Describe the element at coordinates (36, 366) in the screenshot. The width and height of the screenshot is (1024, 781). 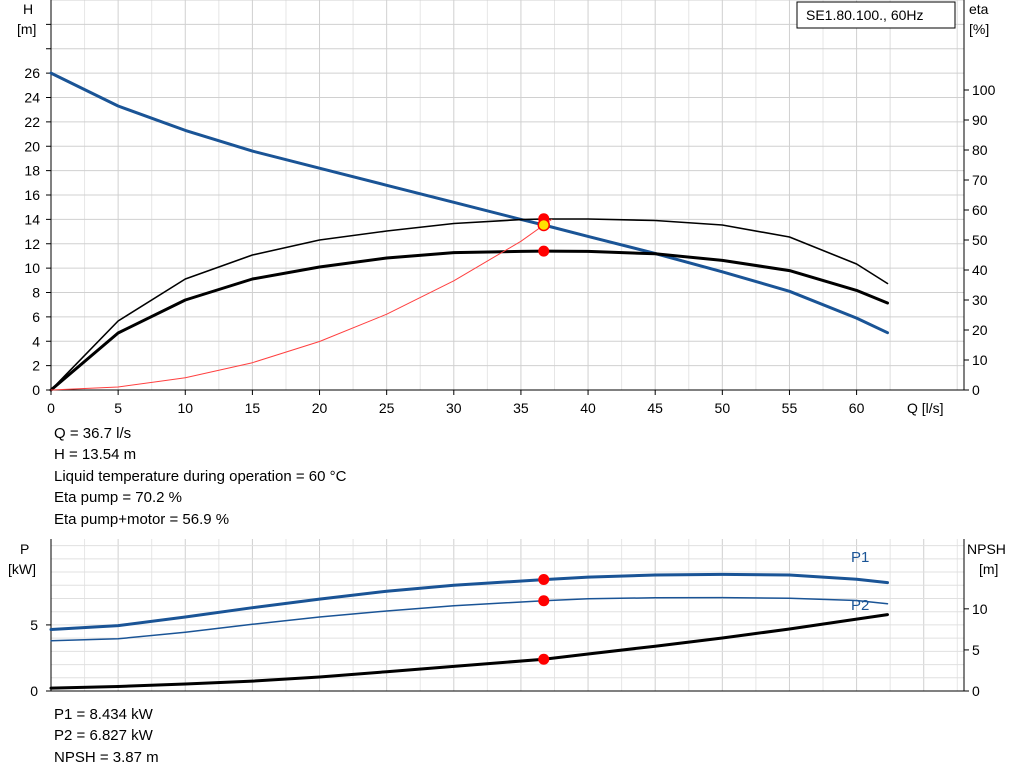
I see `top-y-tick-label: 2` at that location.